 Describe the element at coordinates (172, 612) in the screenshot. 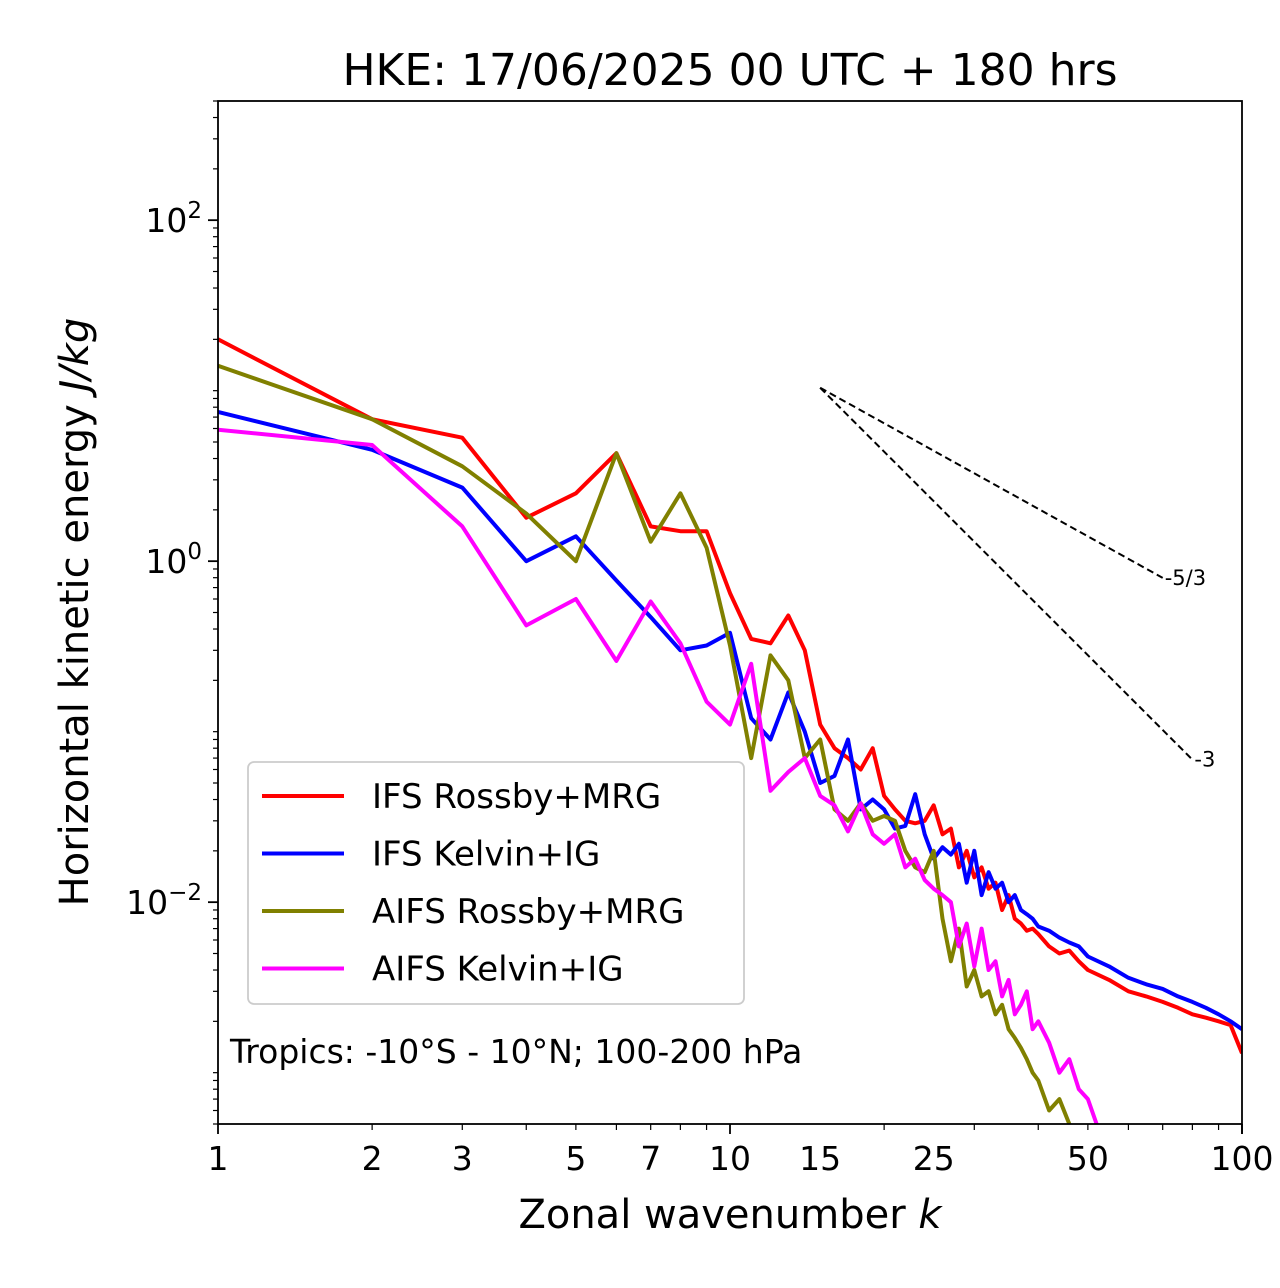

I see `y-axis-ticks: 10² 10⁰ 10⁻²` at that location.